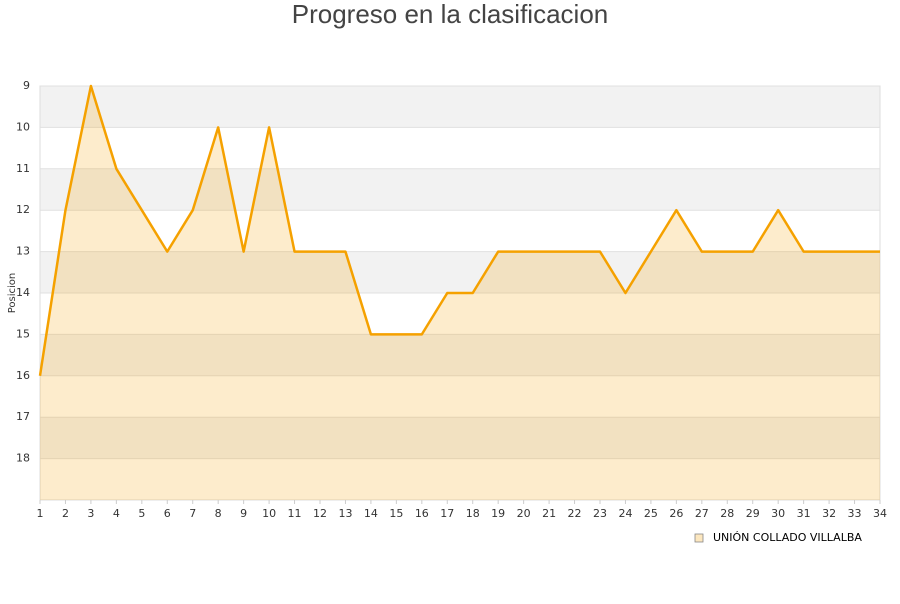 Image resolution: width=900 pixels, height=604 pixels. I want to click on y-tick-label: 14, so click(23, 292).